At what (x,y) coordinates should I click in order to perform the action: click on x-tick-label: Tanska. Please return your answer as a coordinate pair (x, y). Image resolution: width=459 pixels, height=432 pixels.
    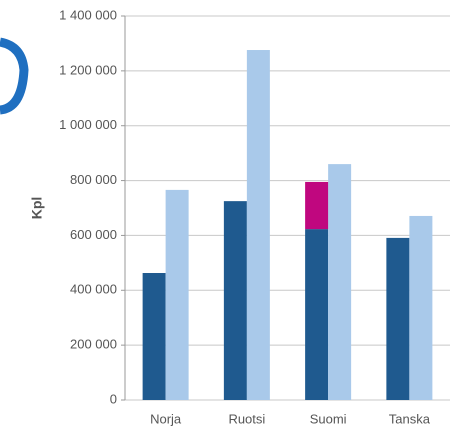
    Looking at the image, I should click on (410, 418).